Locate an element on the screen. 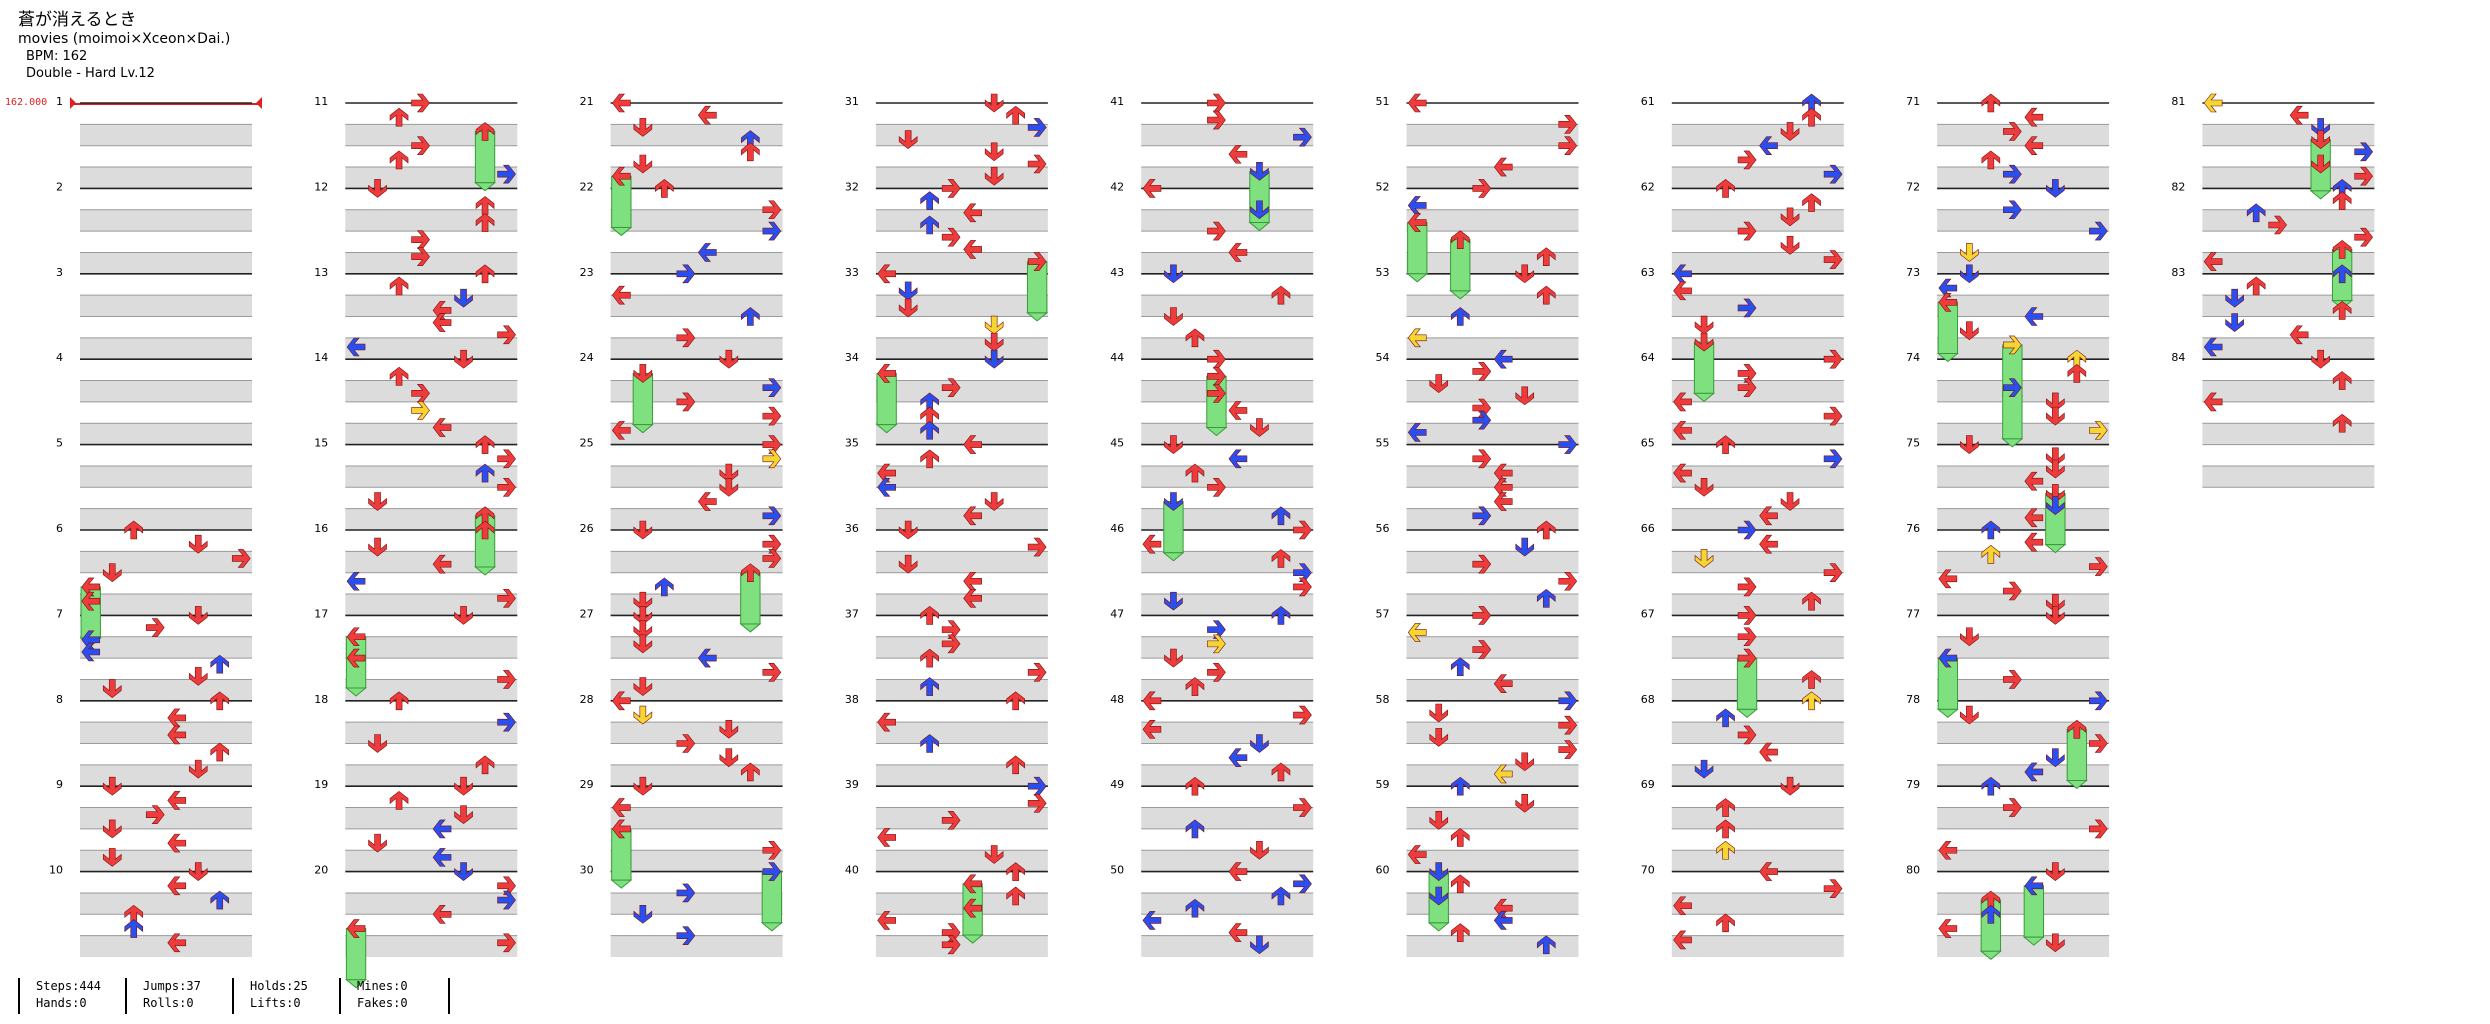 The height and width of the screenshot is (1024, 2490). bpm-marker-end-tick is located at coordinates (259, 103).